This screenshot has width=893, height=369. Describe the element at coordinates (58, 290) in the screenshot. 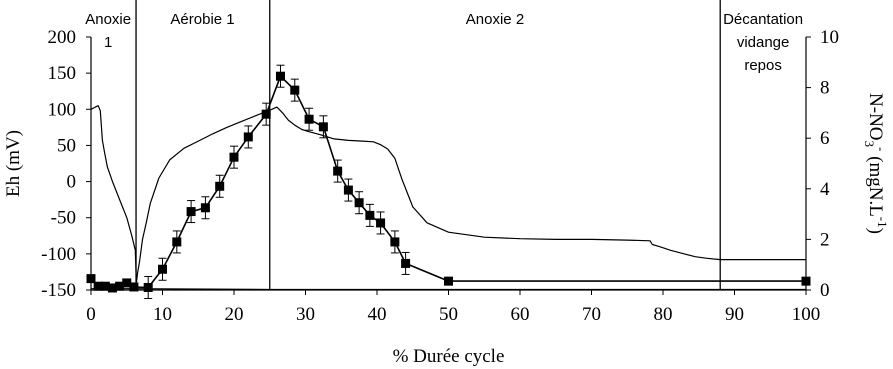

I see `left-y-tick-label: -150` at that location.